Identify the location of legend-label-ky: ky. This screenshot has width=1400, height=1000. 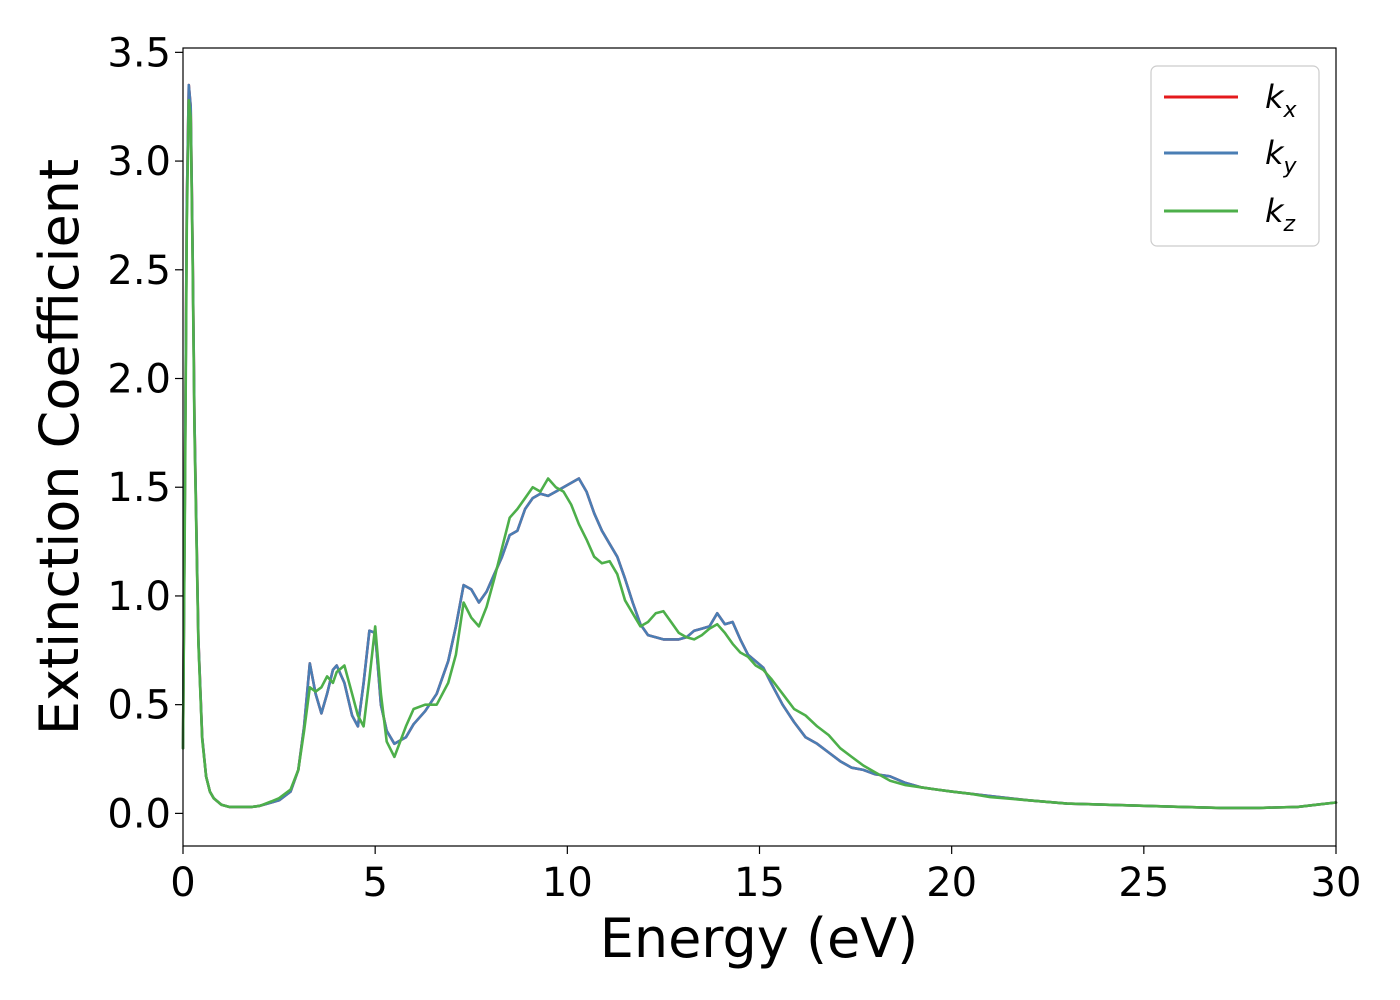
(1281, 156).